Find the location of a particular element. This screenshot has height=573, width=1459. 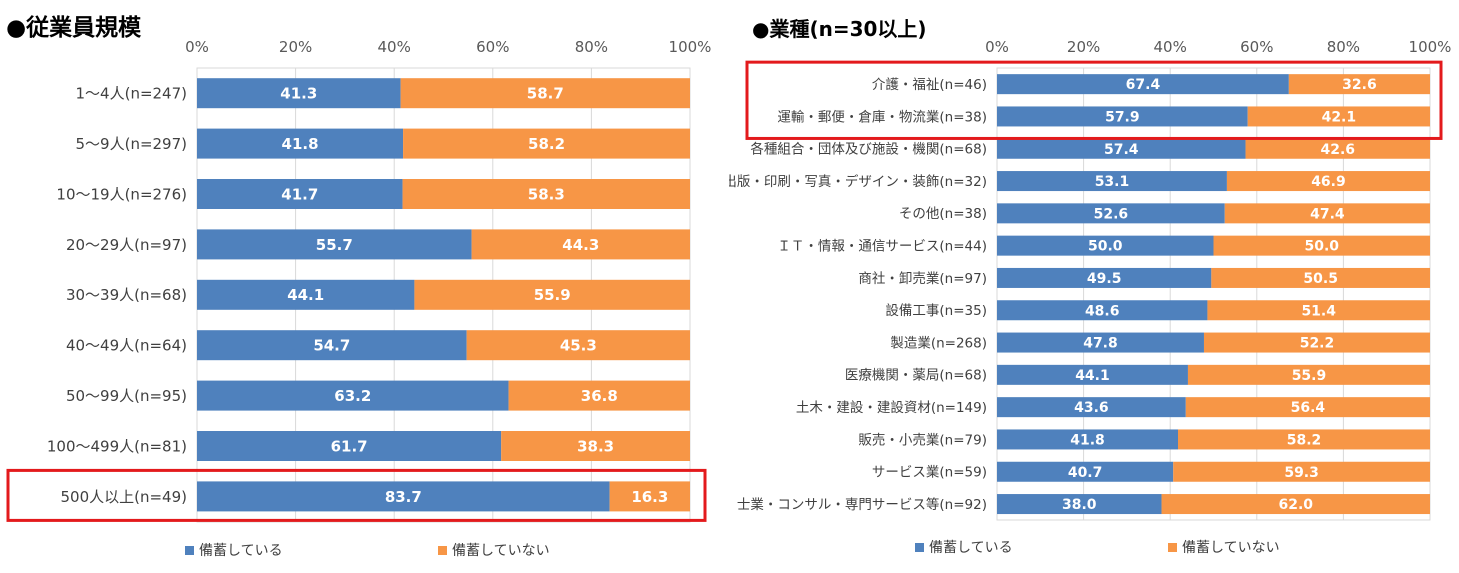

category-label: 30～39人(n=68) is located at coordinates (126, 295).